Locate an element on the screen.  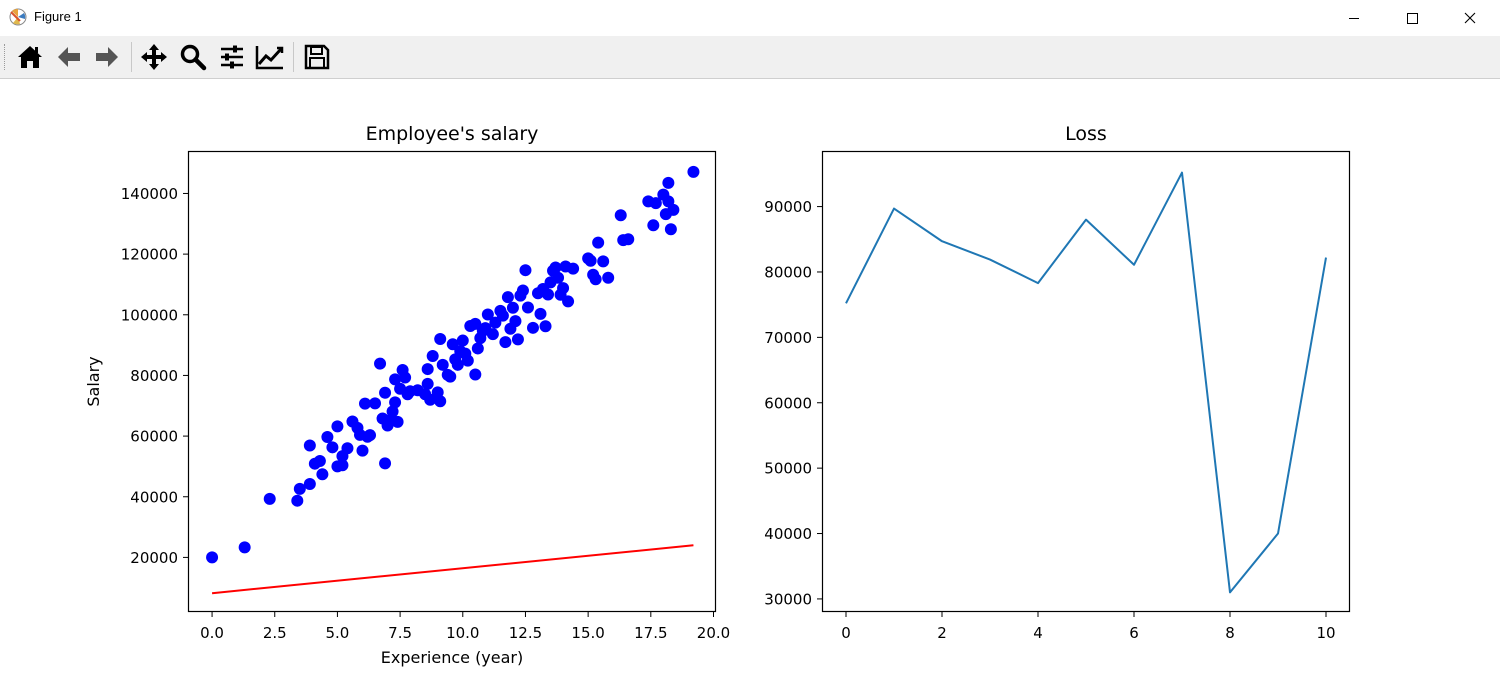
edit-axis-button is located at coordinates (270, 57).